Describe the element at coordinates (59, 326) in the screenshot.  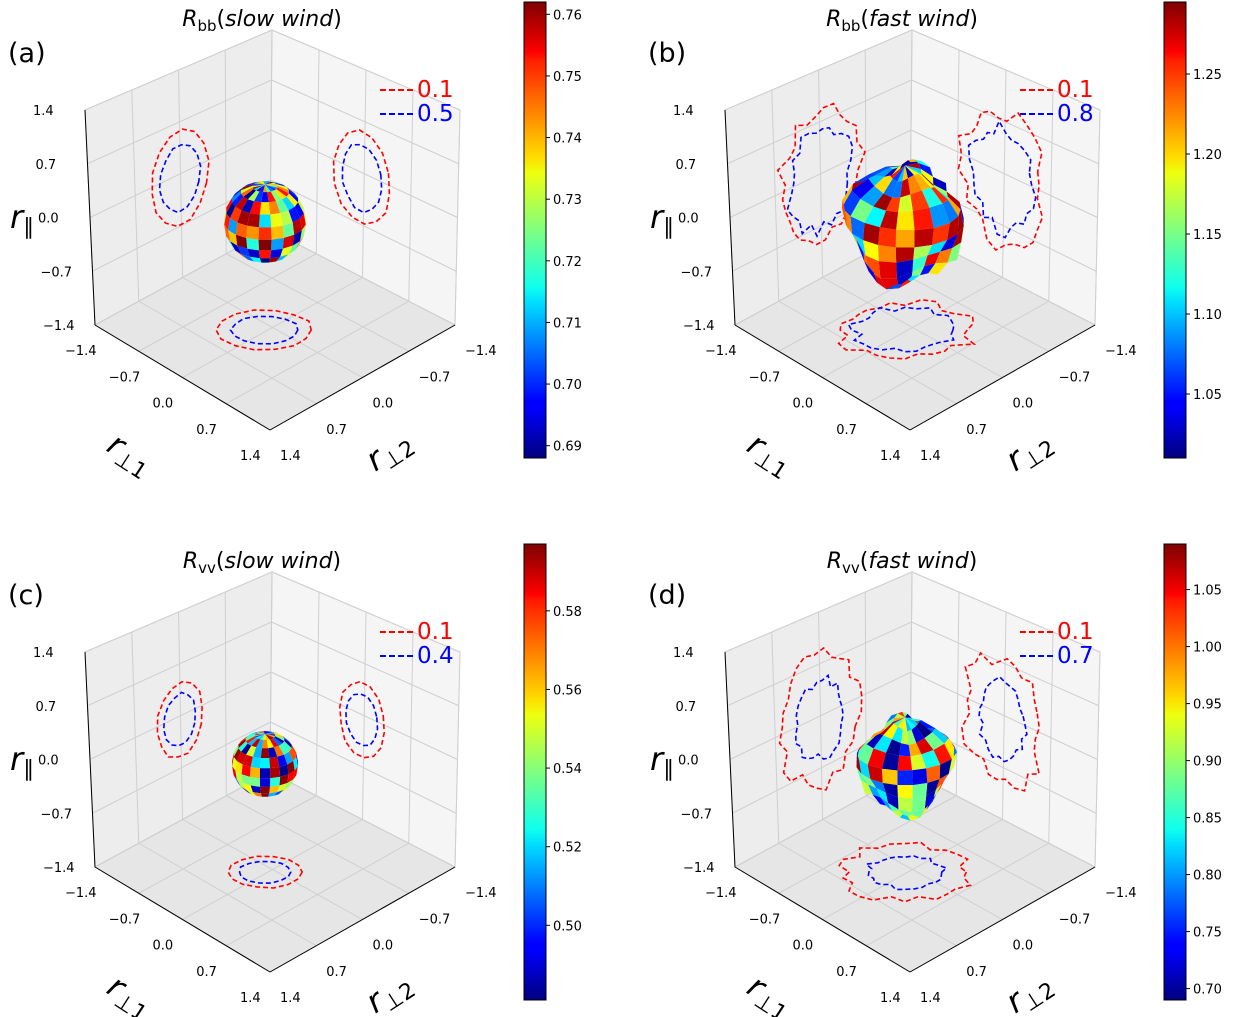
I see `z-tick-label: −1.4` at that location.